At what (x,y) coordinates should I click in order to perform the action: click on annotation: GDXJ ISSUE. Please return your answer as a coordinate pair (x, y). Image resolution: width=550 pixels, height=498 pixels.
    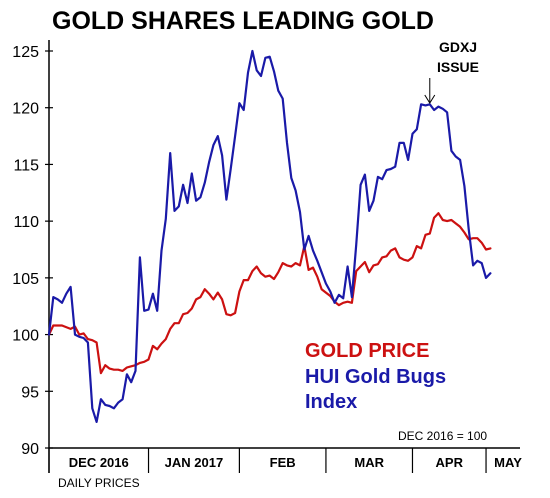
    Looking at the image, I should click on (451, 71).